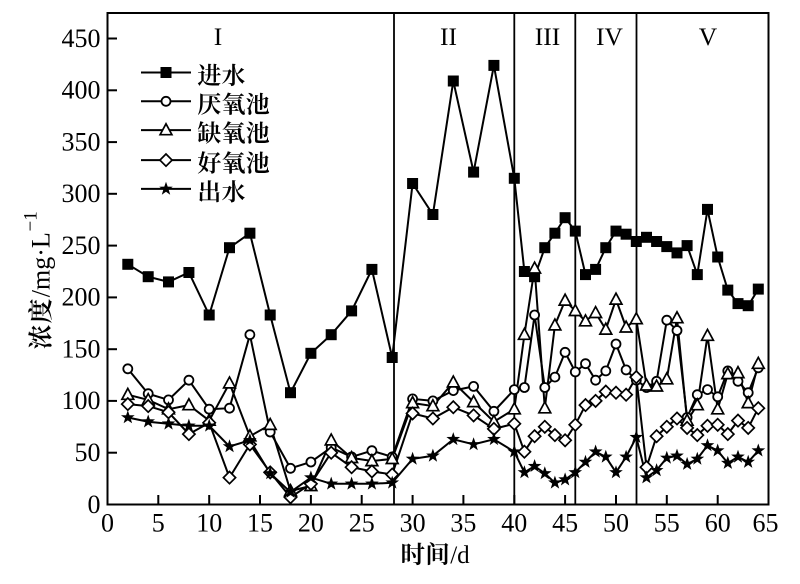 The width and height of the screenshot is (800, 584). What do you see at coordinates (218, 36) in the screenshot?
I see `svg-text: I` at bounding box center [218, 36].